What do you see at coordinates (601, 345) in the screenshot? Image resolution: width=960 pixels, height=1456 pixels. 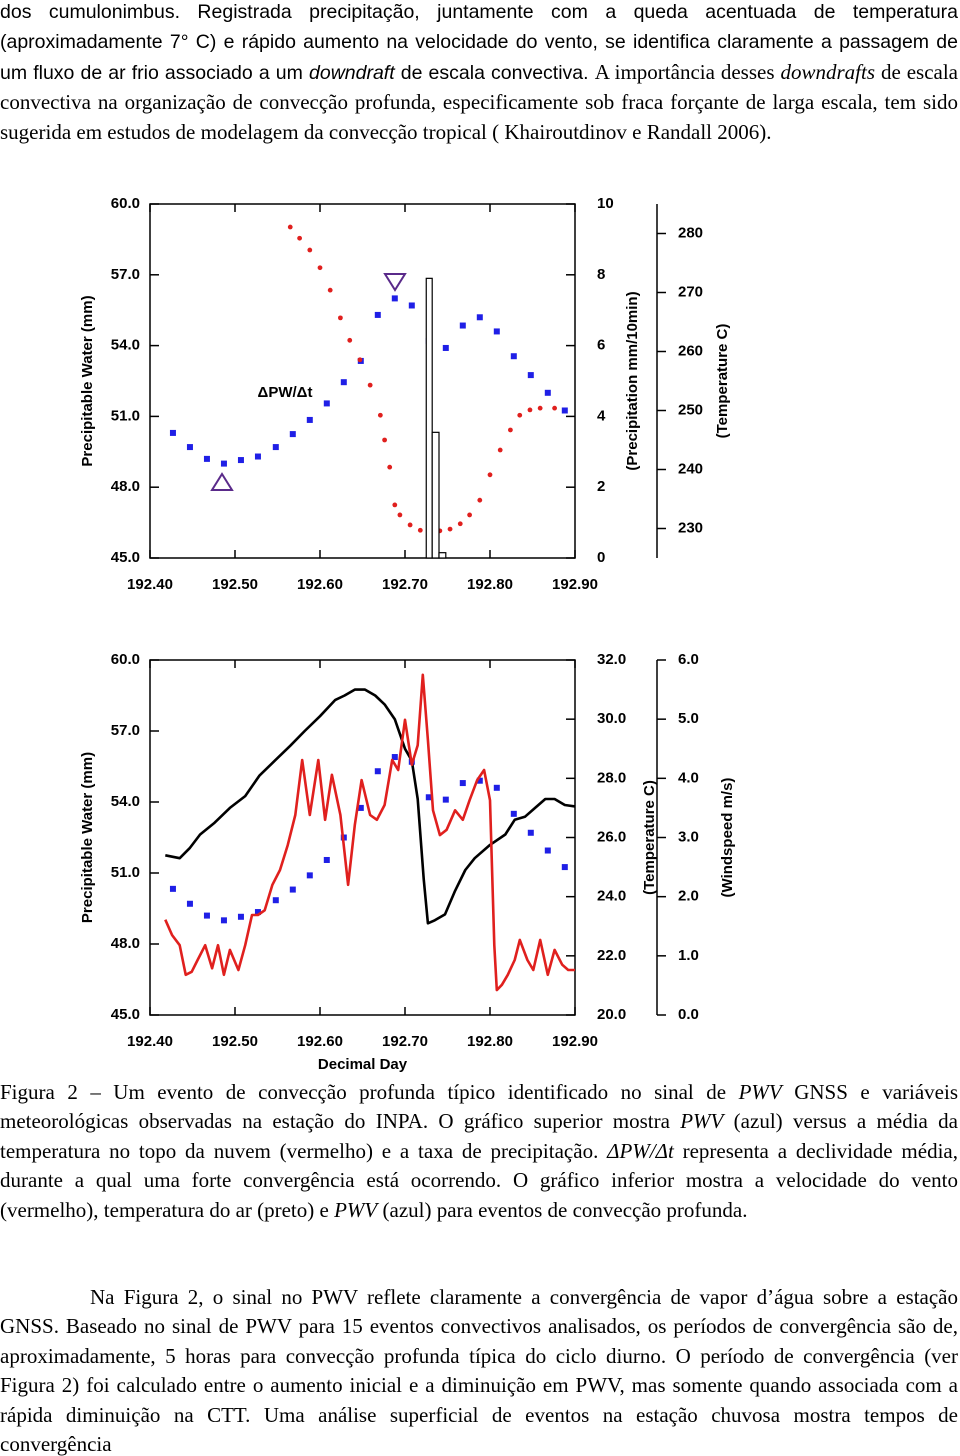 I see `y2-tick-label: 6` at bounding box center [601, 345].